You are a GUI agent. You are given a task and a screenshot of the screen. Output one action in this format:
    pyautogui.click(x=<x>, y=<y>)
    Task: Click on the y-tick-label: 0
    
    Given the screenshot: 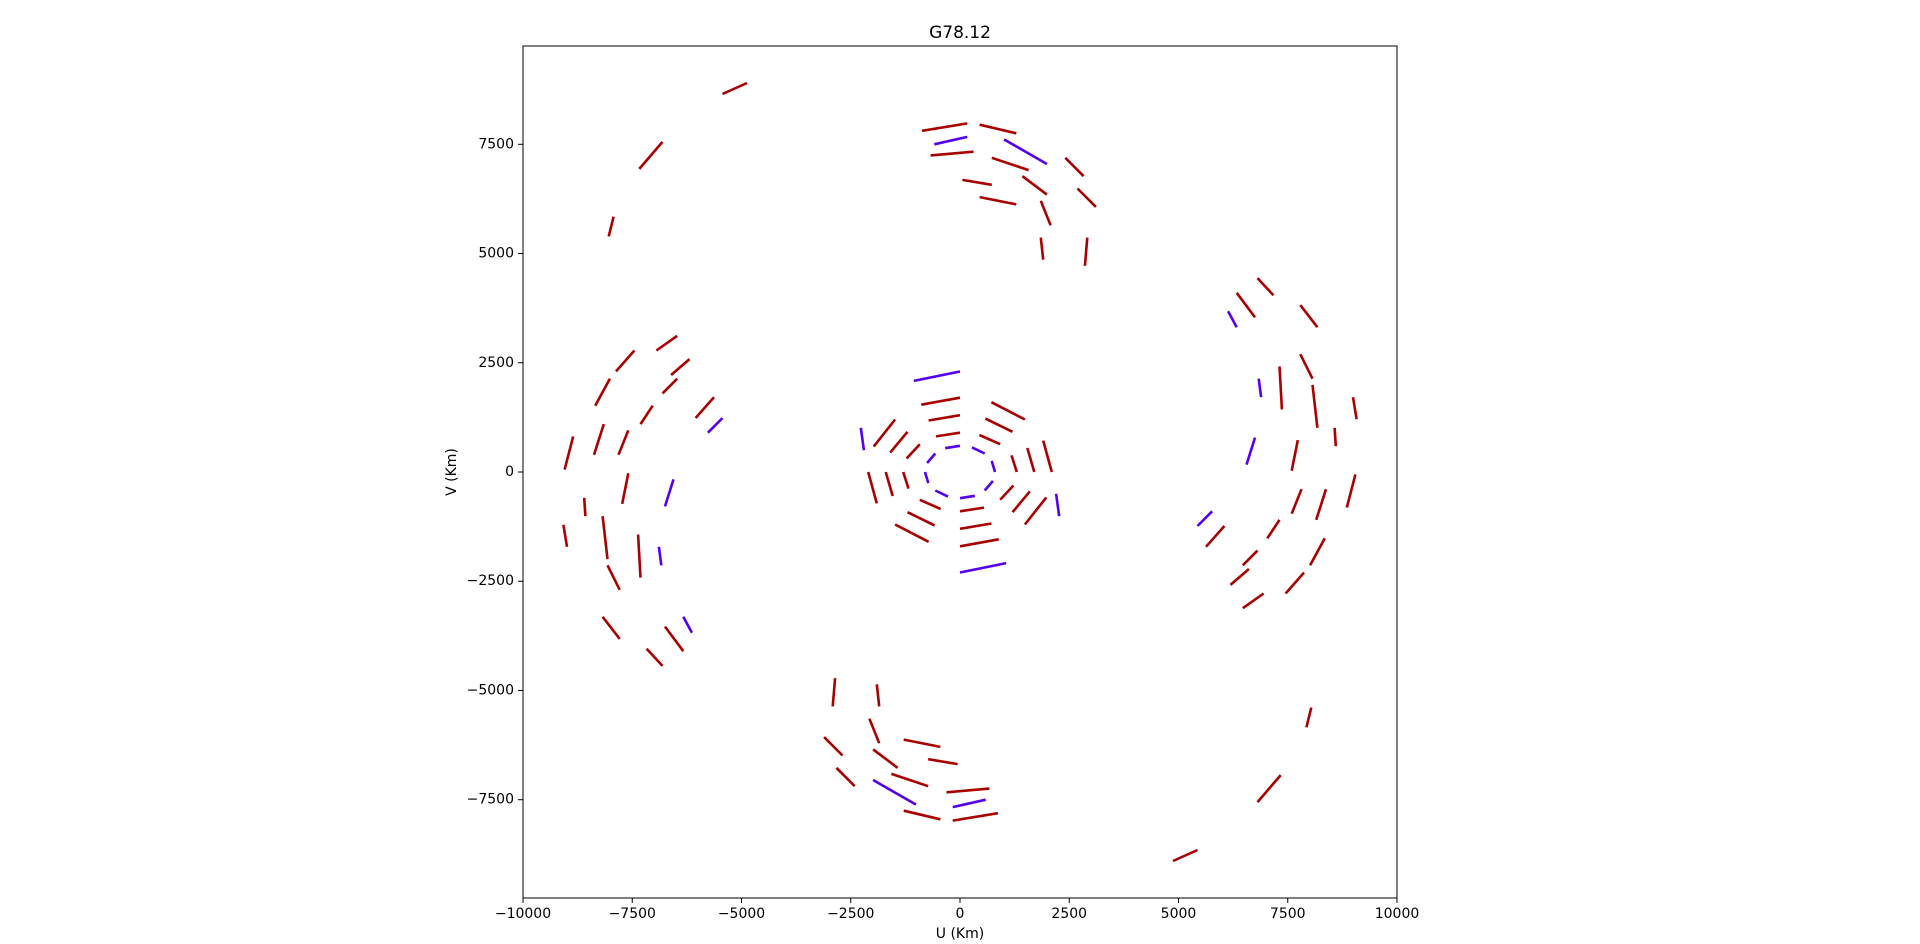 What is the action you would take?
    pyautogui.click(x=509, y=472)
    